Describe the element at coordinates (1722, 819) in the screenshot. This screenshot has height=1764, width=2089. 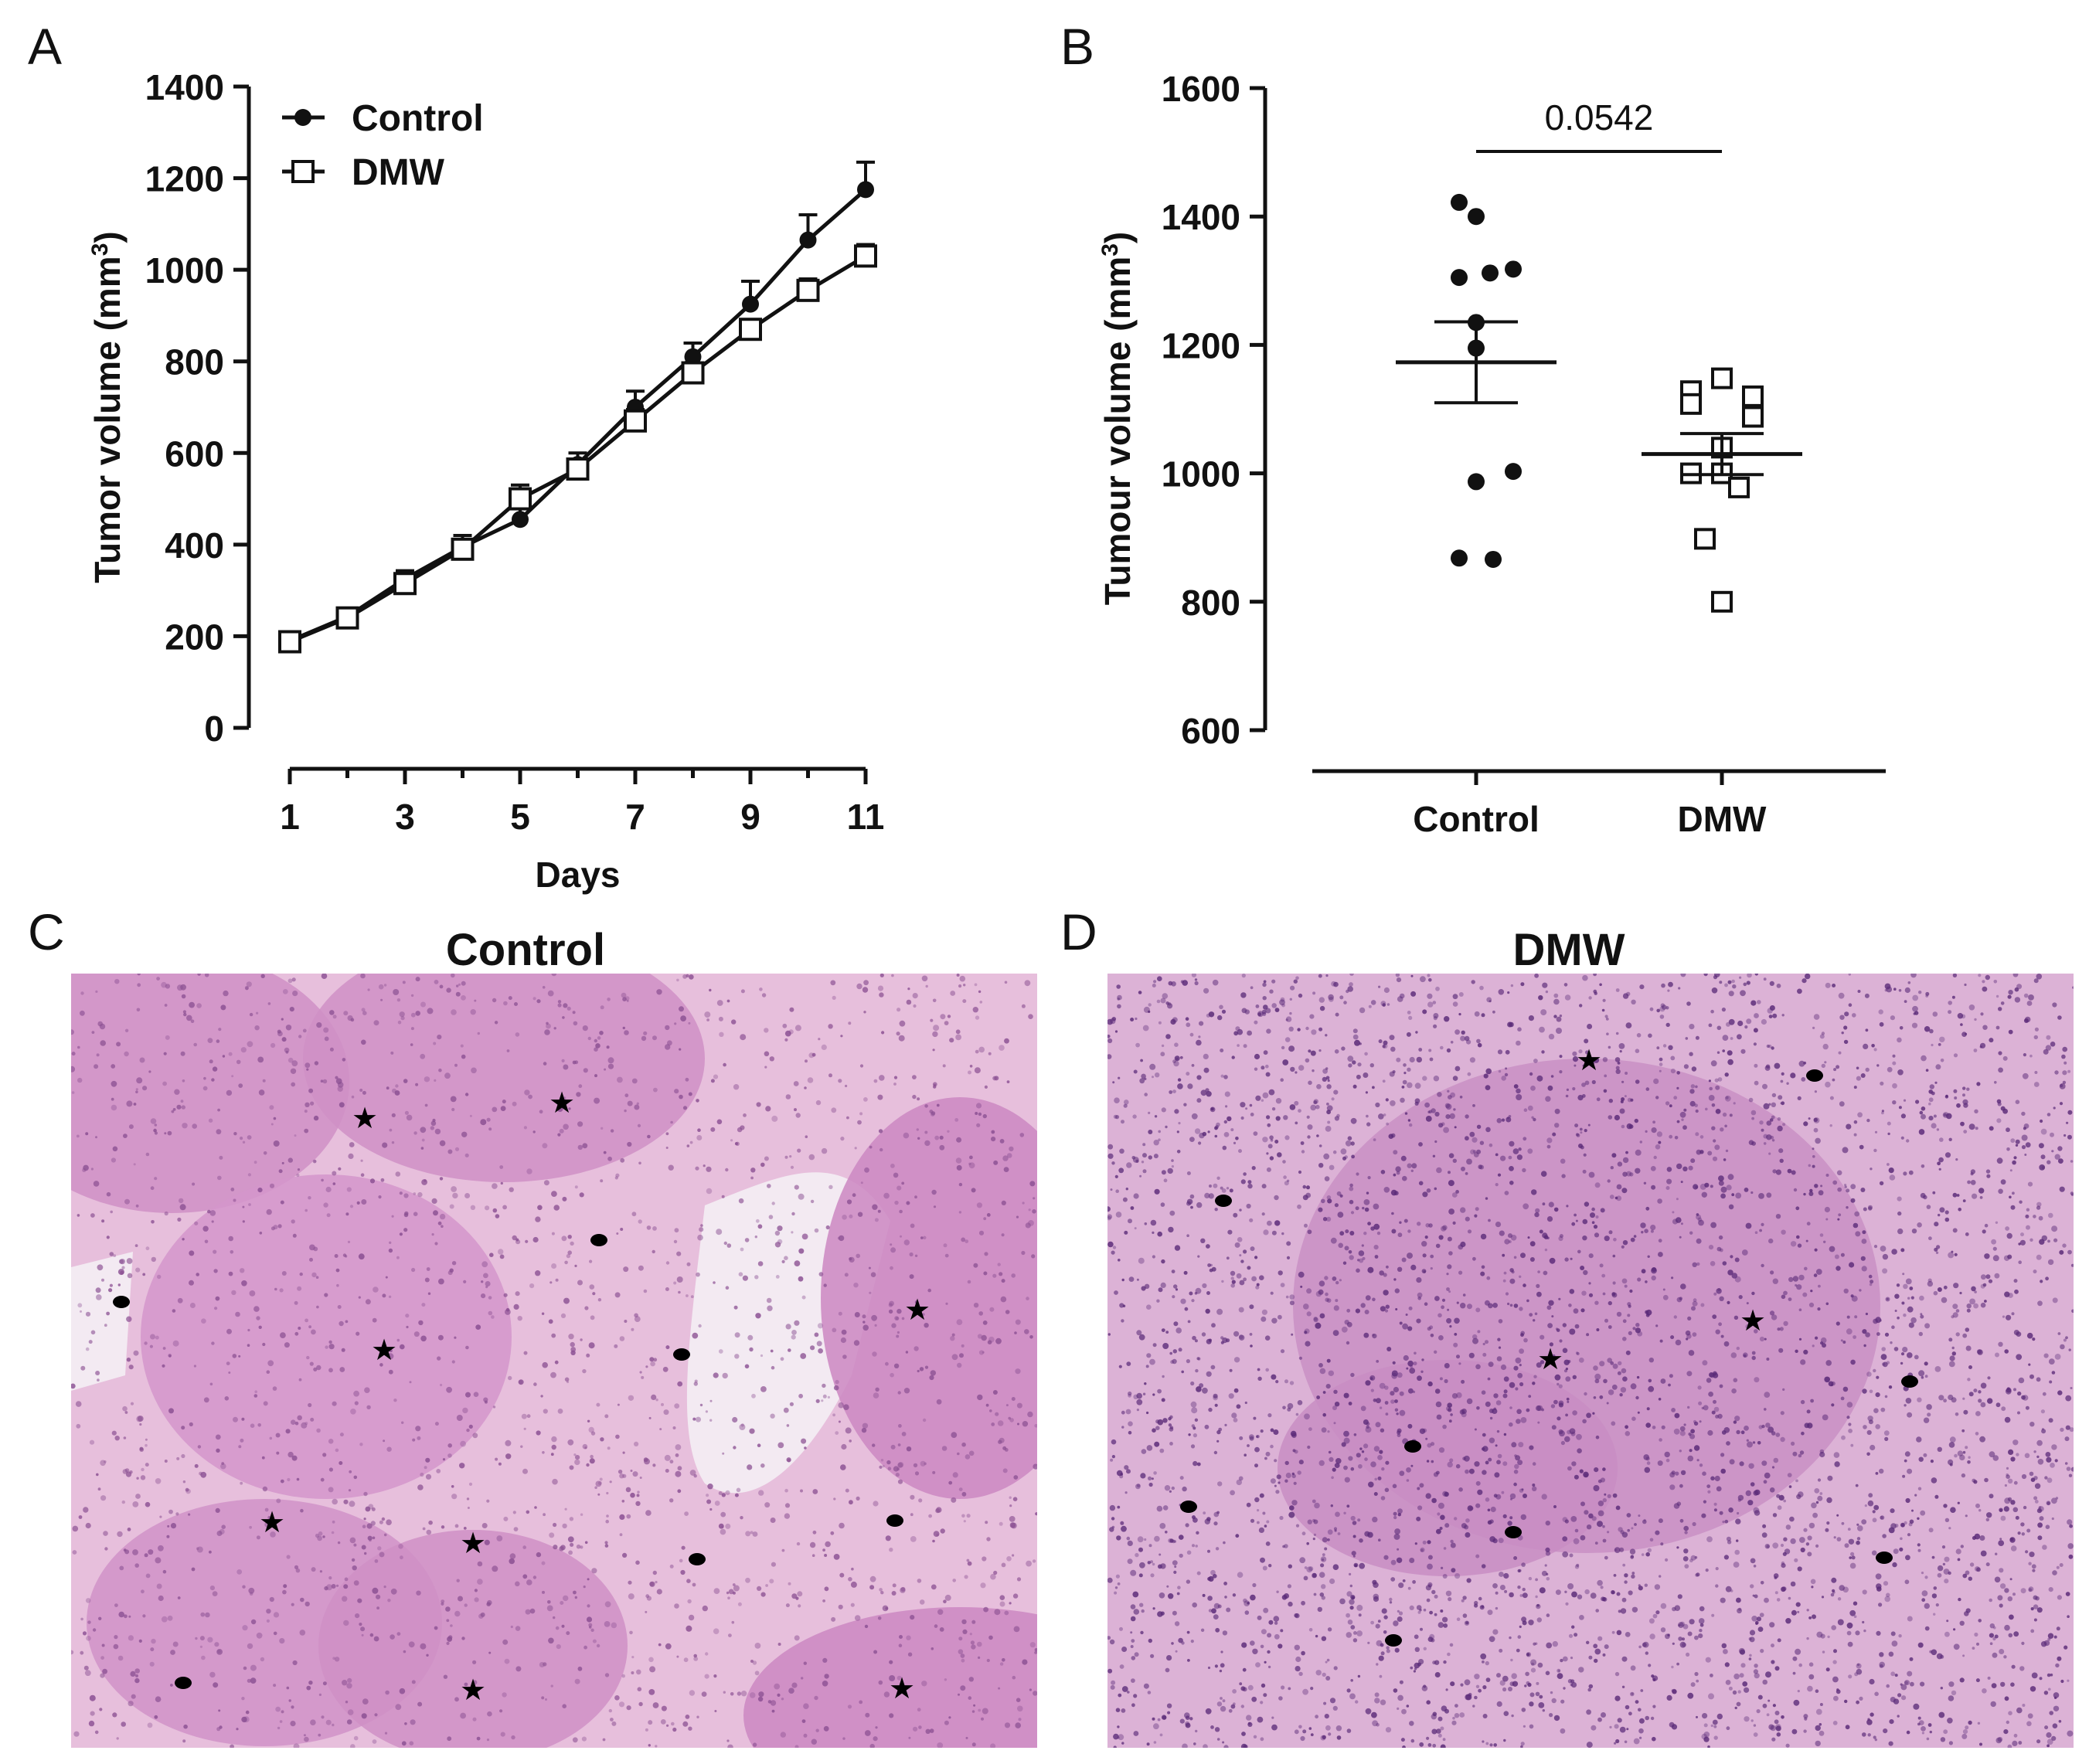
I see `x-tick-label: DMW` at that location.